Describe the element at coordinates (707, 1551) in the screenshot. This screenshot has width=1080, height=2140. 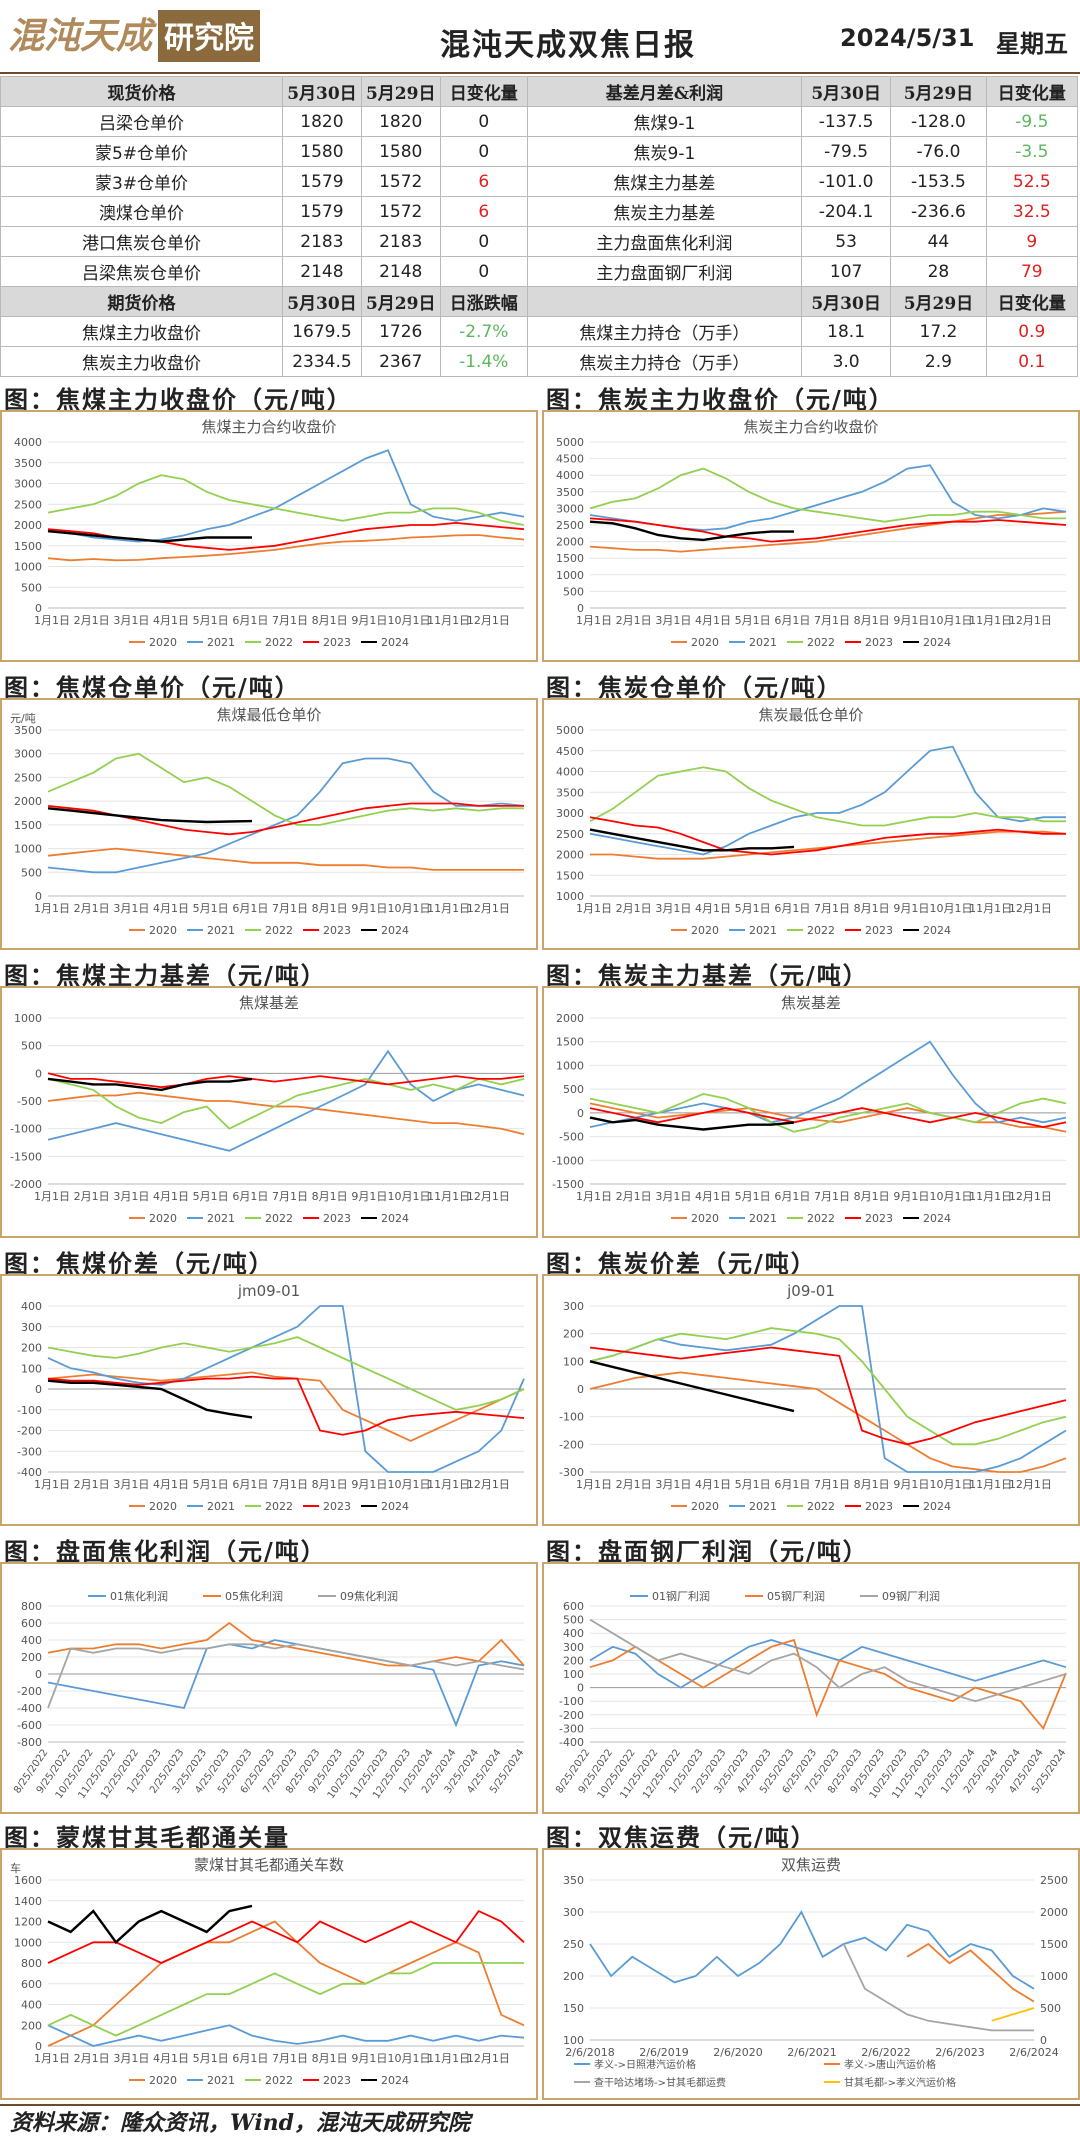
I see `section-title: 图：盘面钢厂利润（元/吨）` at that location.